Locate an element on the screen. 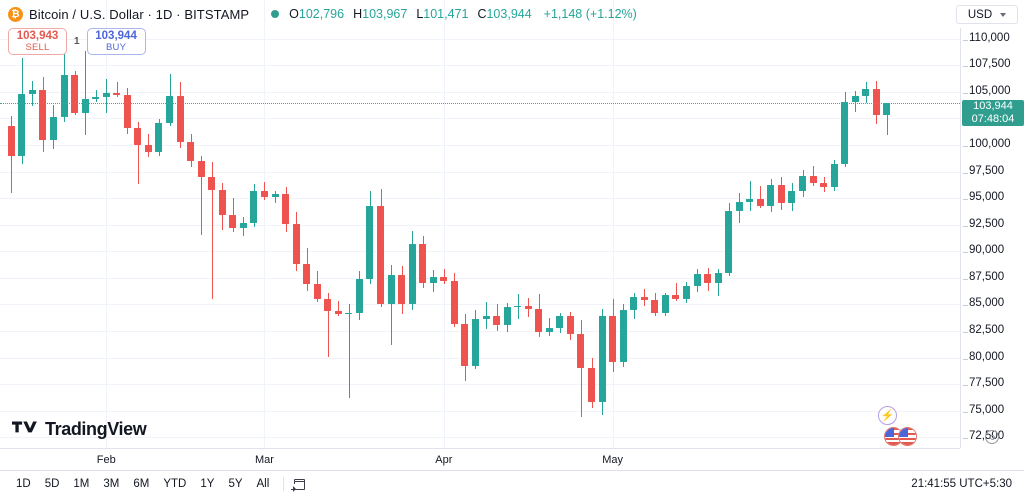 This screenshot has width=1024, height=497. time-axis-tick: Mar is located at coordinates (264, 460).